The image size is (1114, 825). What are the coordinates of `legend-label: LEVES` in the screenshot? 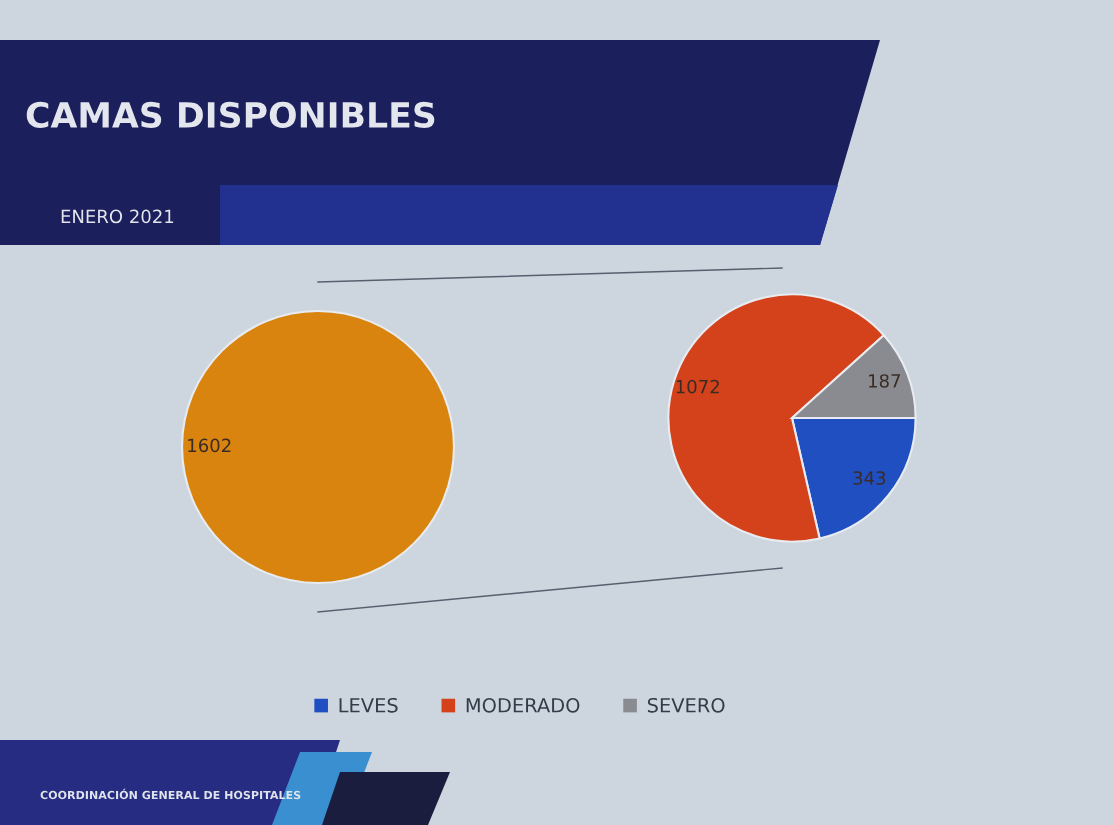 It's located at (368, 705).